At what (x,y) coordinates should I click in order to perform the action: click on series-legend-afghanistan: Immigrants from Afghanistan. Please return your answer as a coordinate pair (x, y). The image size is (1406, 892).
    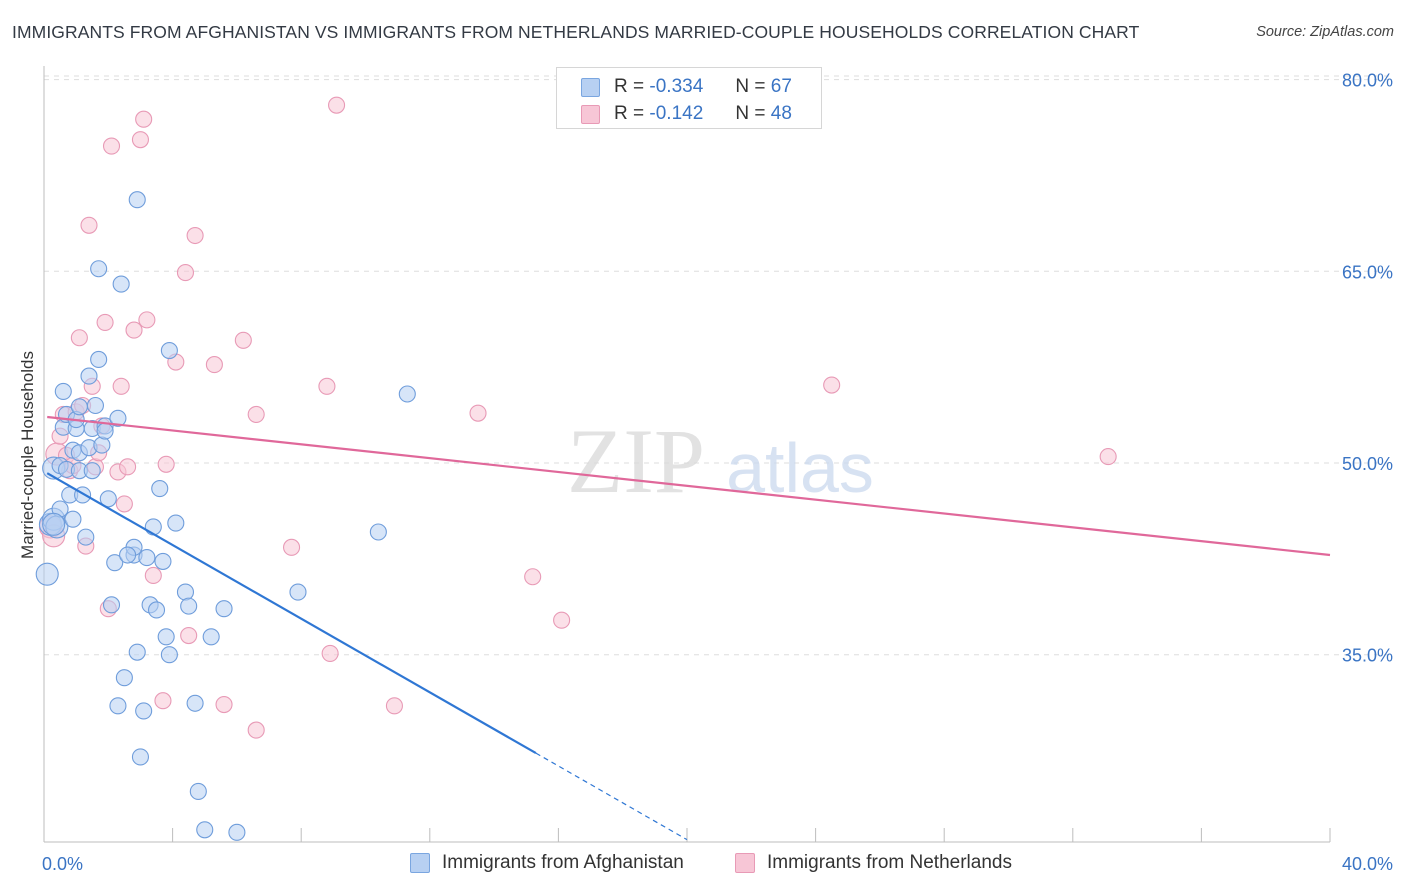
    Looking at the image, I should click on (547, 863).